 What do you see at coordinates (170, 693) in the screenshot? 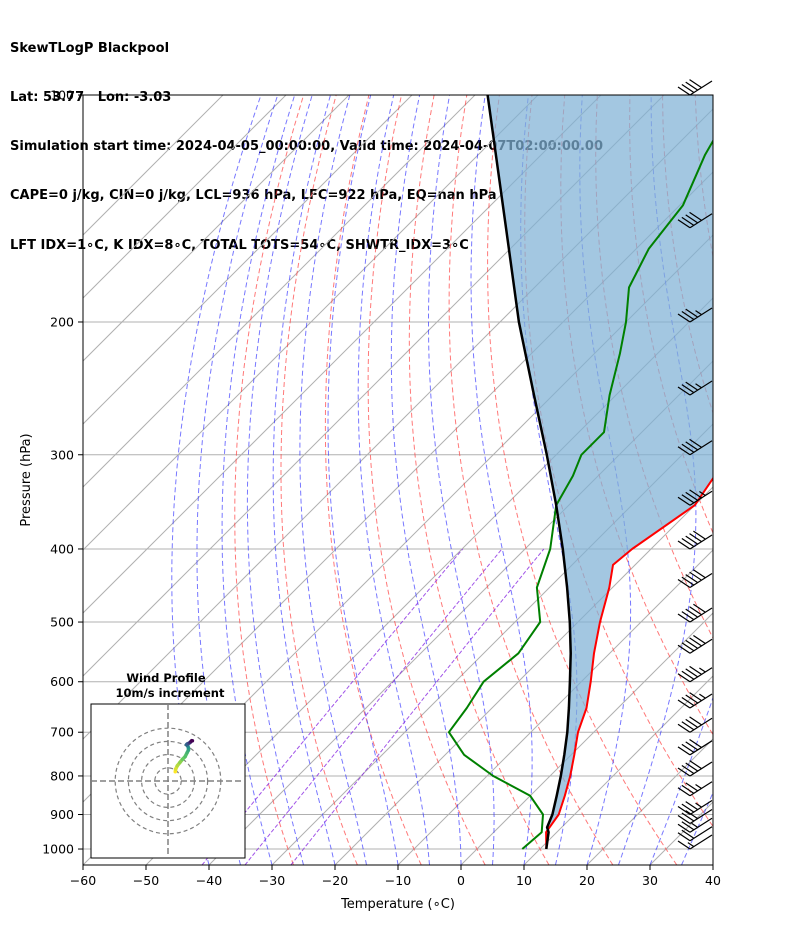
I see `hodograph-subtitle: 10m/s increment` at bounding box center [170, 693].